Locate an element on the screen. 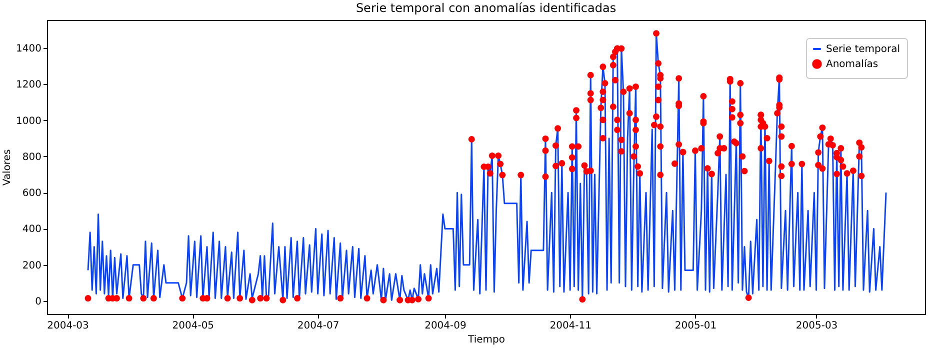 The image size is (932, 348). x-tick-label: 2005-01 is located at coordinates (695, 326).